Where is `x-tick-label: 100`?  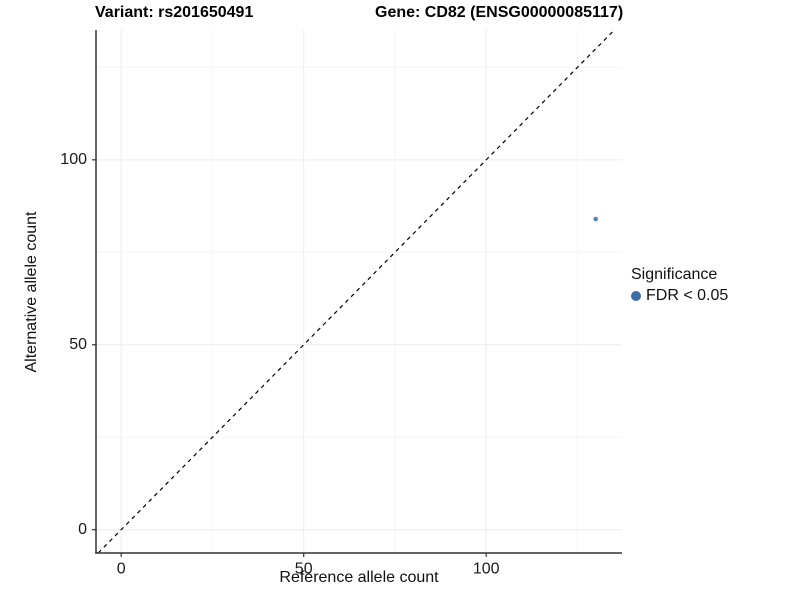 x-tick-label: 100 is located at coordinates (486, 568).